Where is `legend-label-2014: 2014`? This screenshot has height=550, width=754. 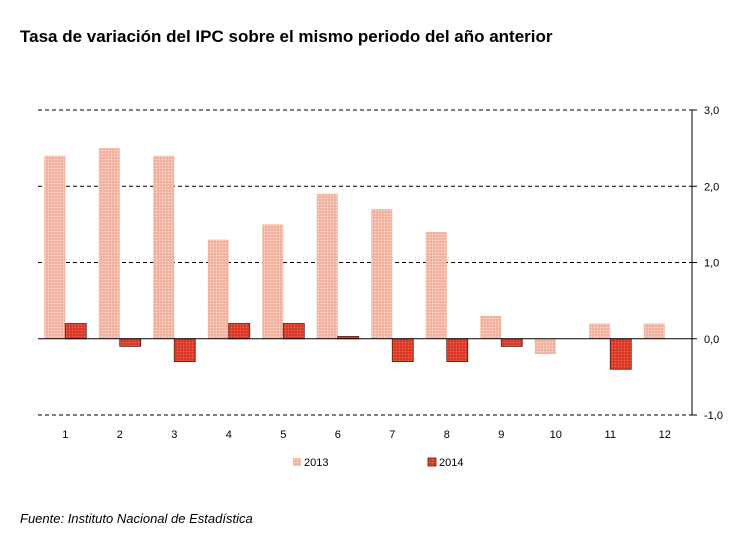 legend-label-2014: 2014 is located at coordinates (451, 463).